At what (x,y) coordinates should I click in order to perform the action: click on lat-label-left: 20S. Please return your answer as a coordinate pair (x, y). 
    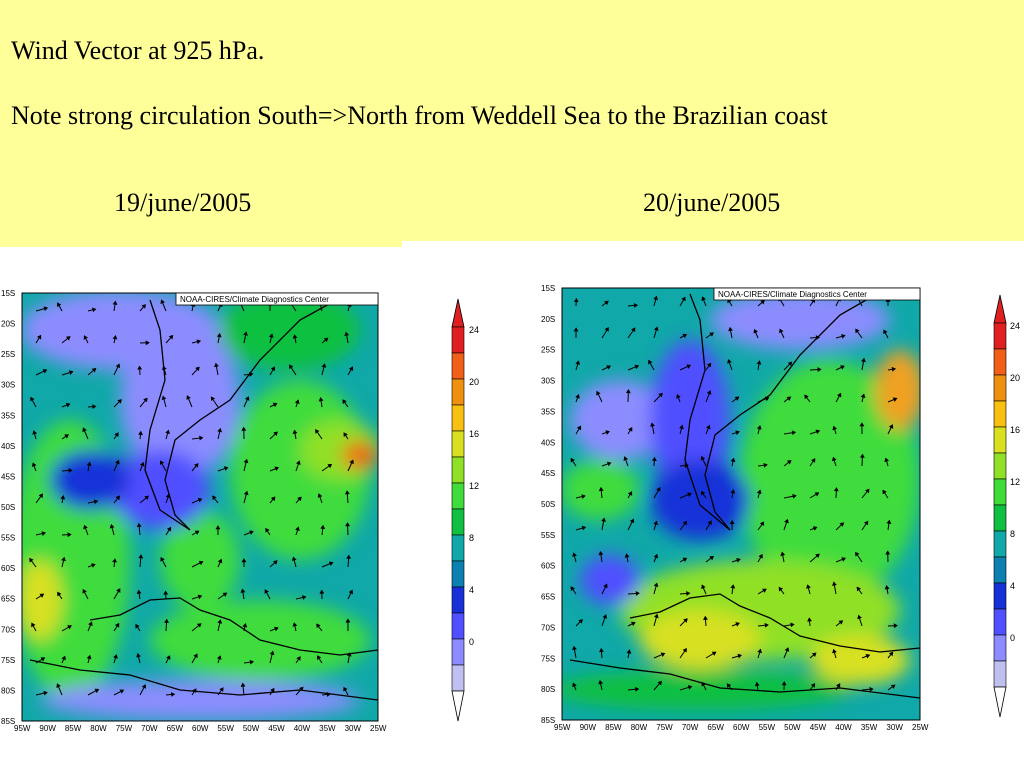
    Looking at the image, I should click on (8, 324).